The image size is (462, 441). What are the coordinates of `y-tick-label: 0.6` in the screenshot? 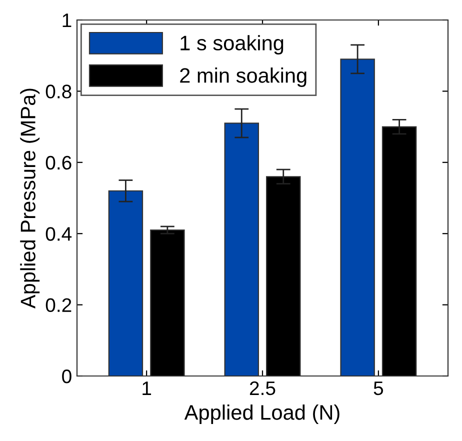 It's located at (59, 163).